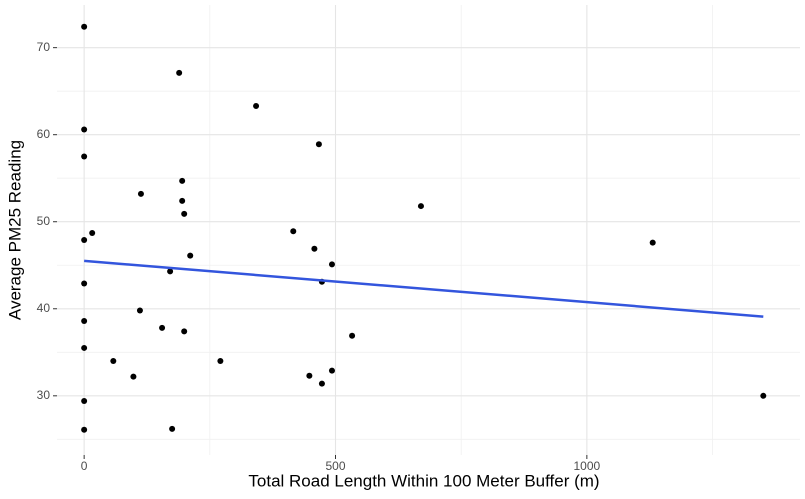  What do you see at coordinates (335, 466) in the screenshot?
I see `x-tick-label: 500` at bounding box center [335, 466].